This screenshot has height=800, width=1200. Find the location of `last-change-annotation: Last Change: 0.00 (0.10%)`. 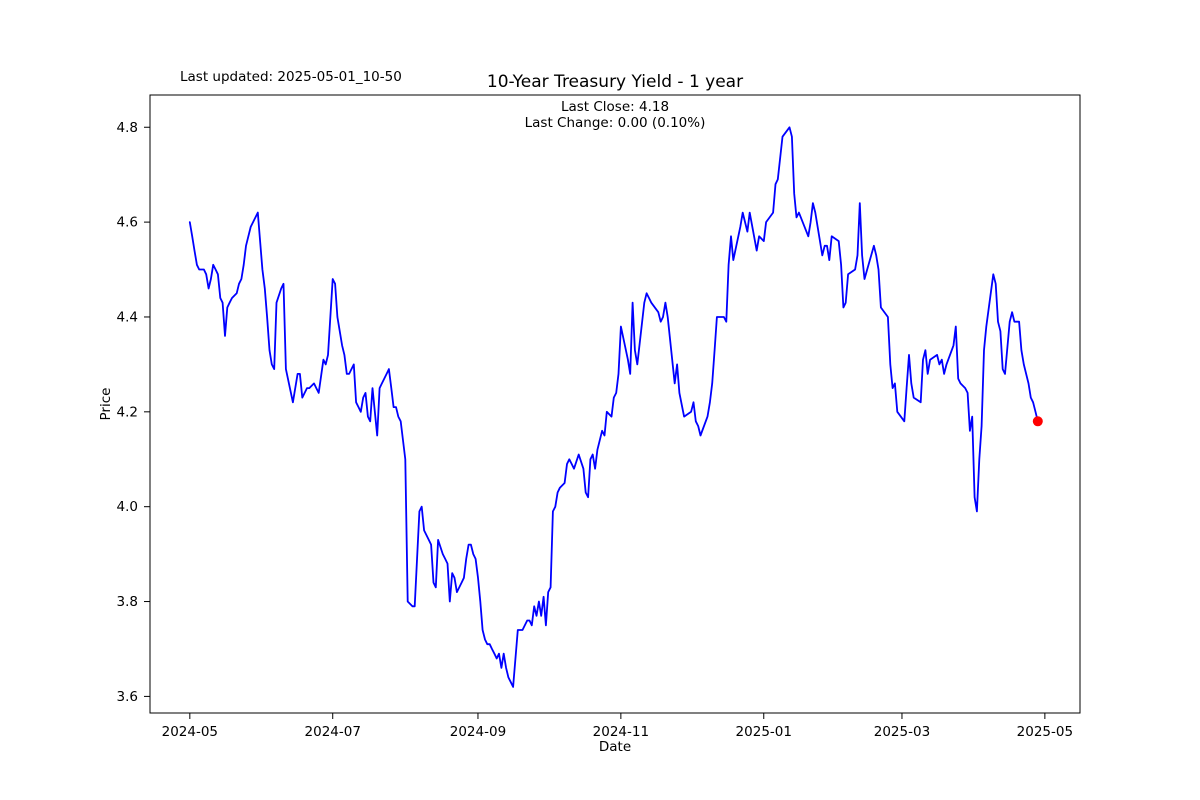

last-change-annotation: Last Change: 0.00 (0.10%) is located at coordinates (615, 123).